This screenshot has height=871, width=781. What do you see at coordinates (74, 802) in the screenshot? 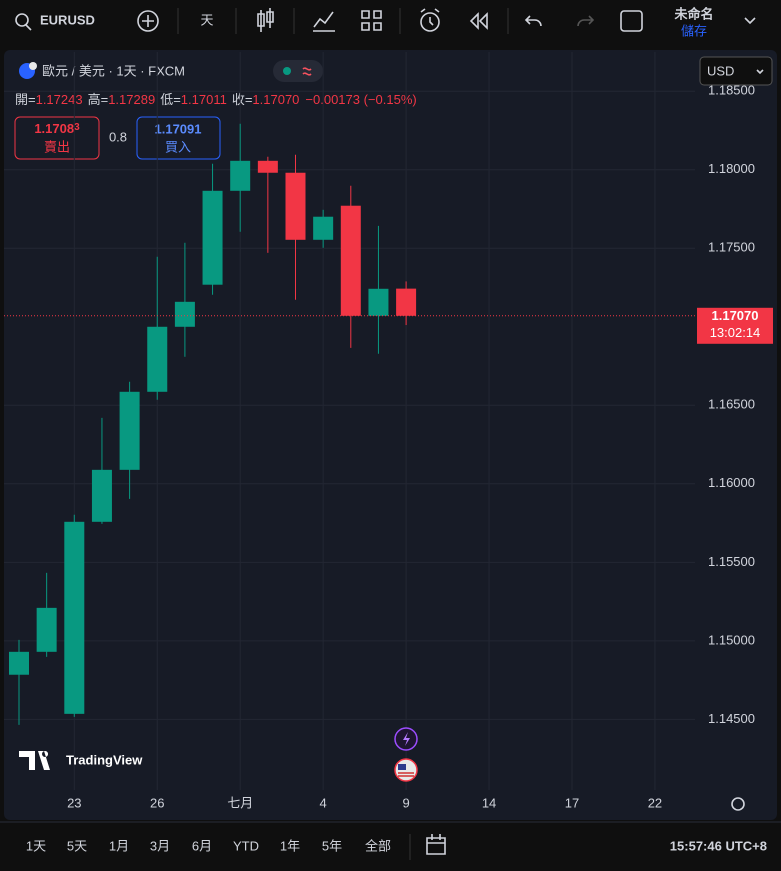
I see `x-tick-label: 23` at bounding box center [74, 802].